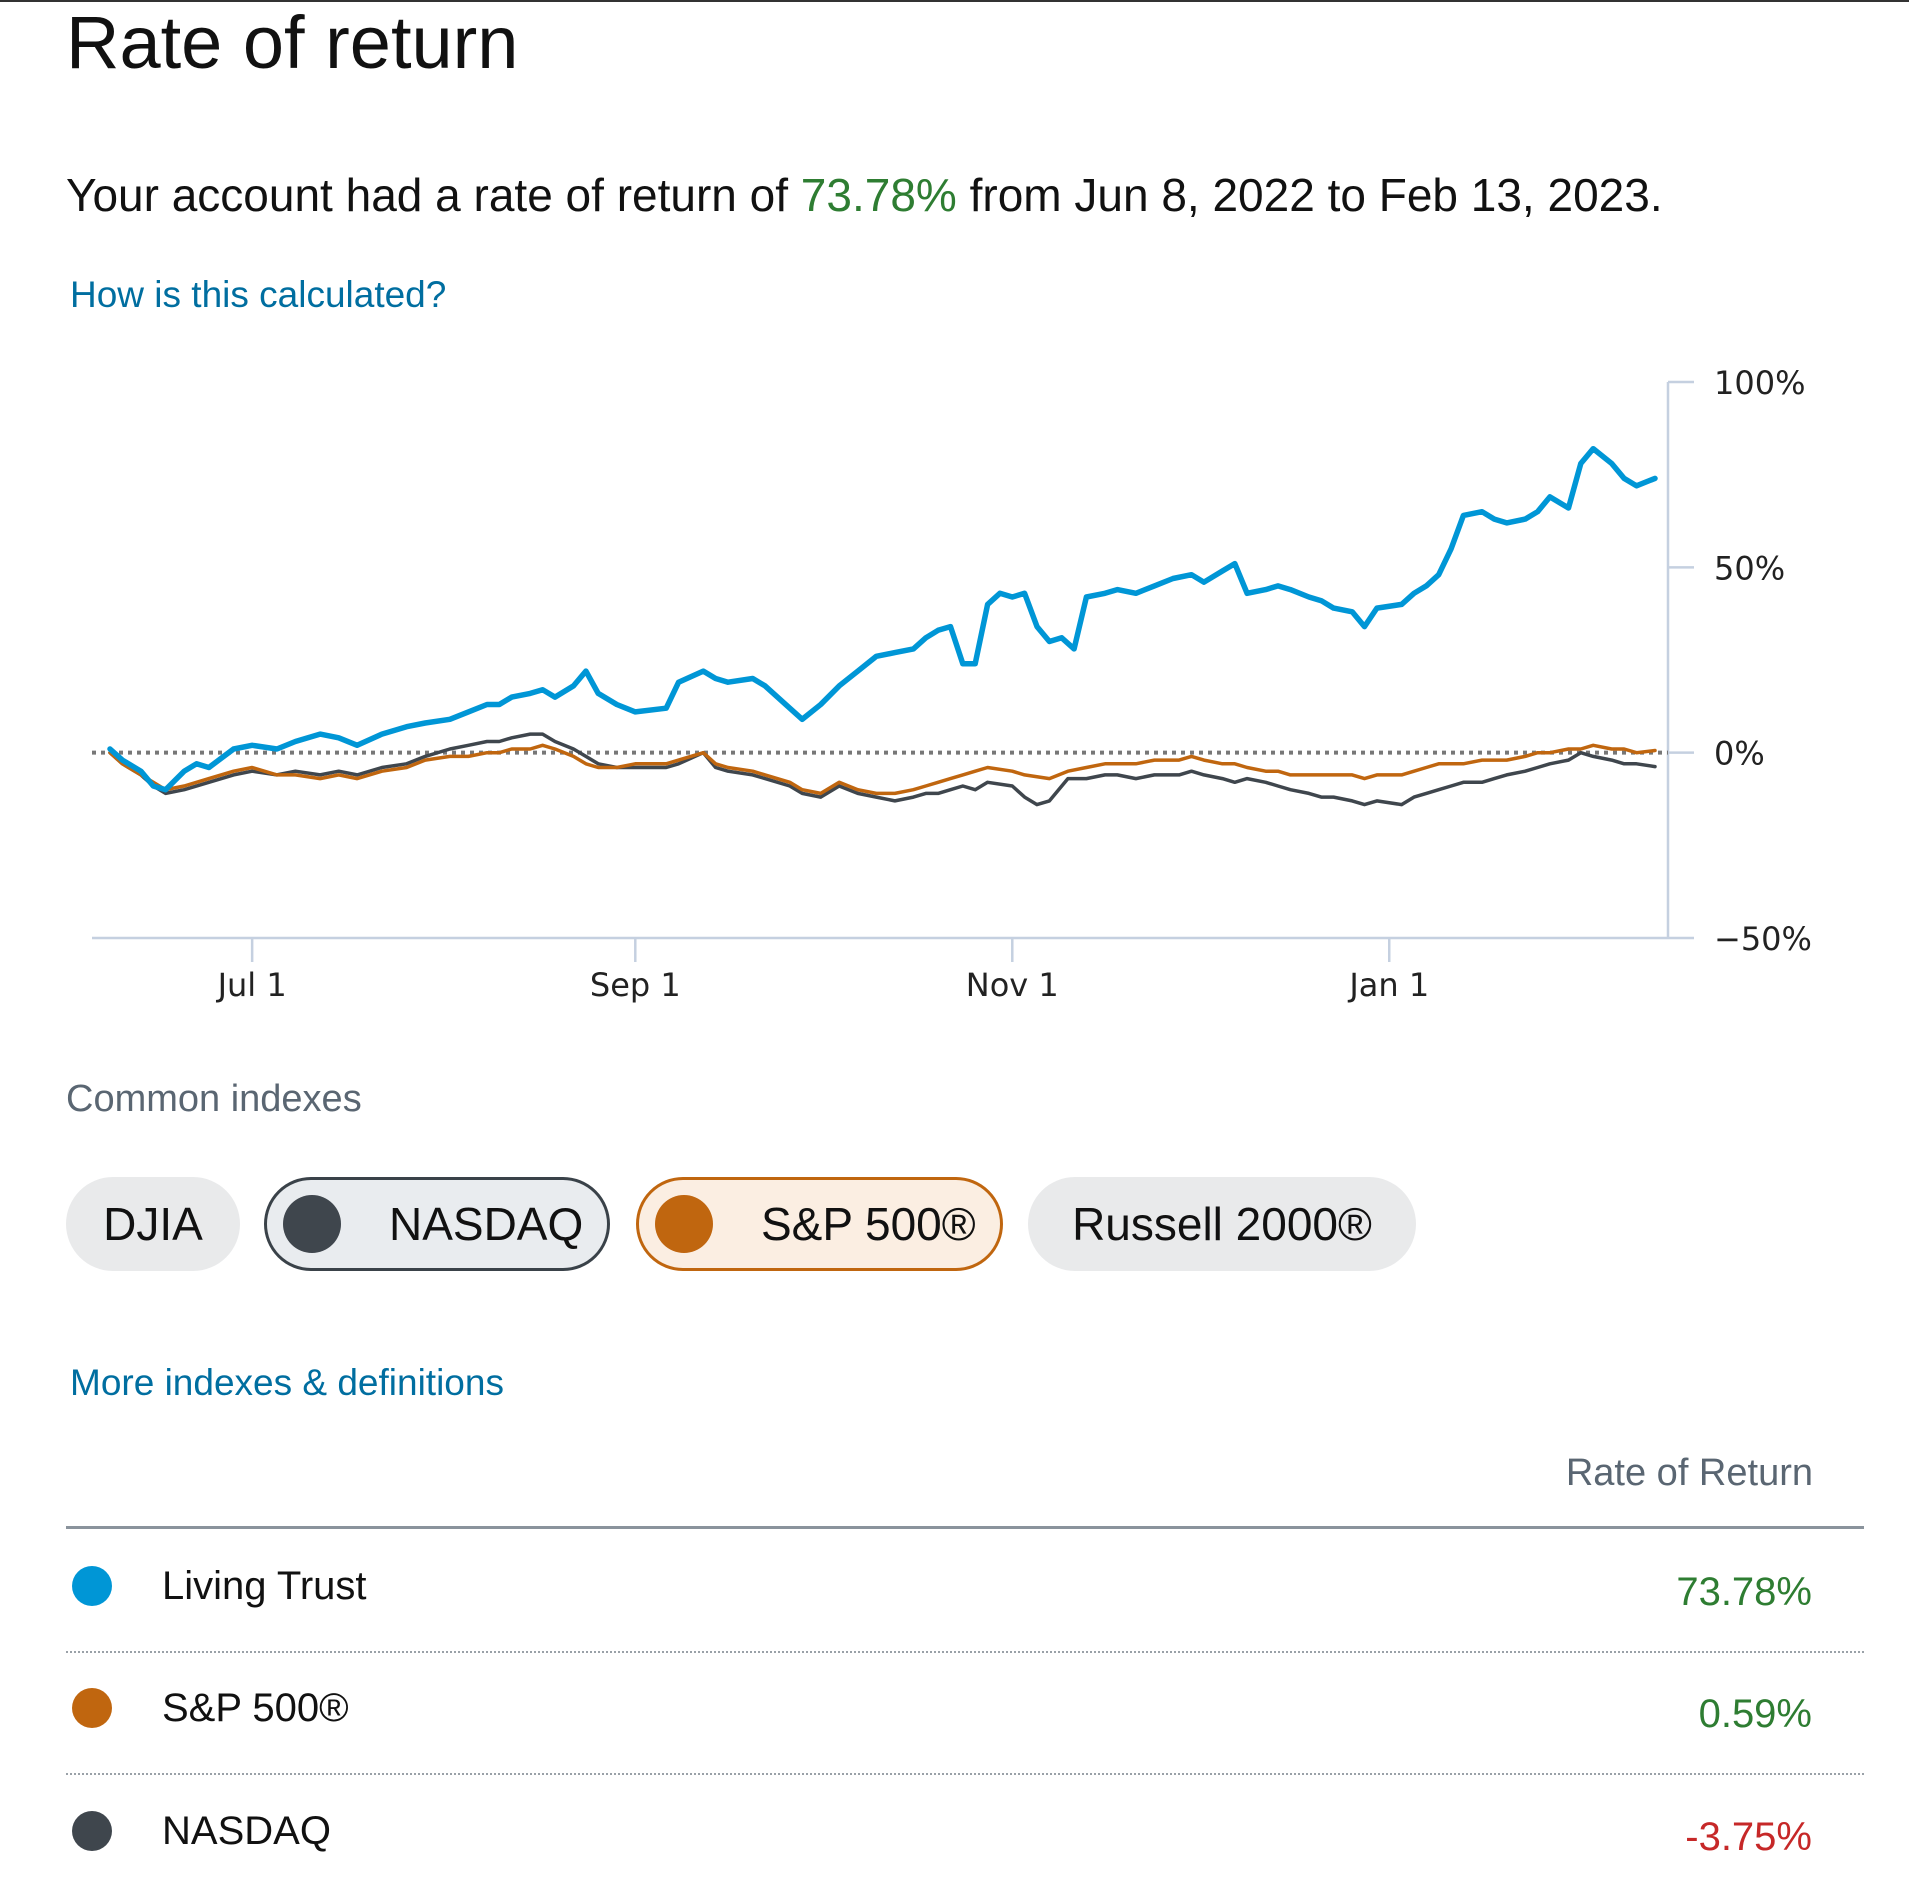 The image size is (1909, 1895). I want to click on more-indexes-link: More indexes & definitions, so click(287, 1382).